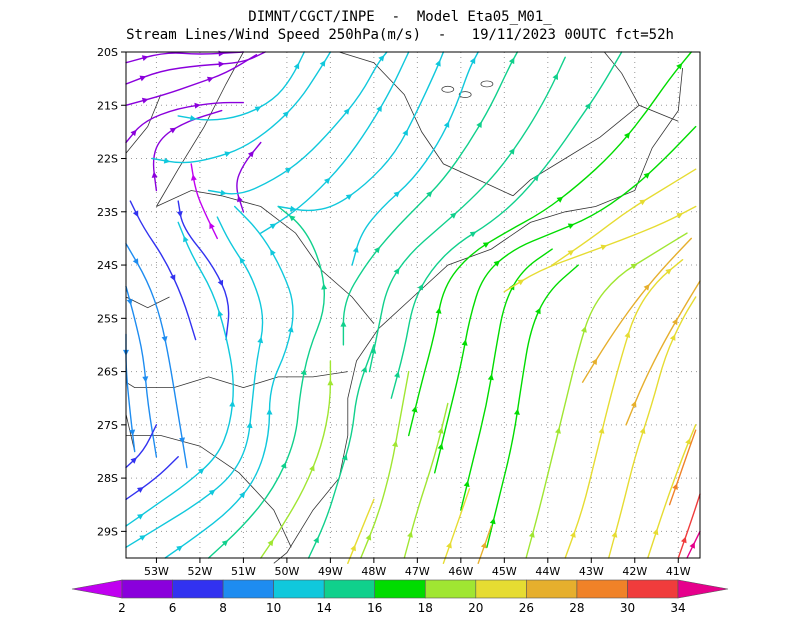 This screenshot has height=618, width=800. What do you see at coordinates (373, 571) in the screenshot?
I see `lon-tick-label: 48W` at bounding box center [373, 571].